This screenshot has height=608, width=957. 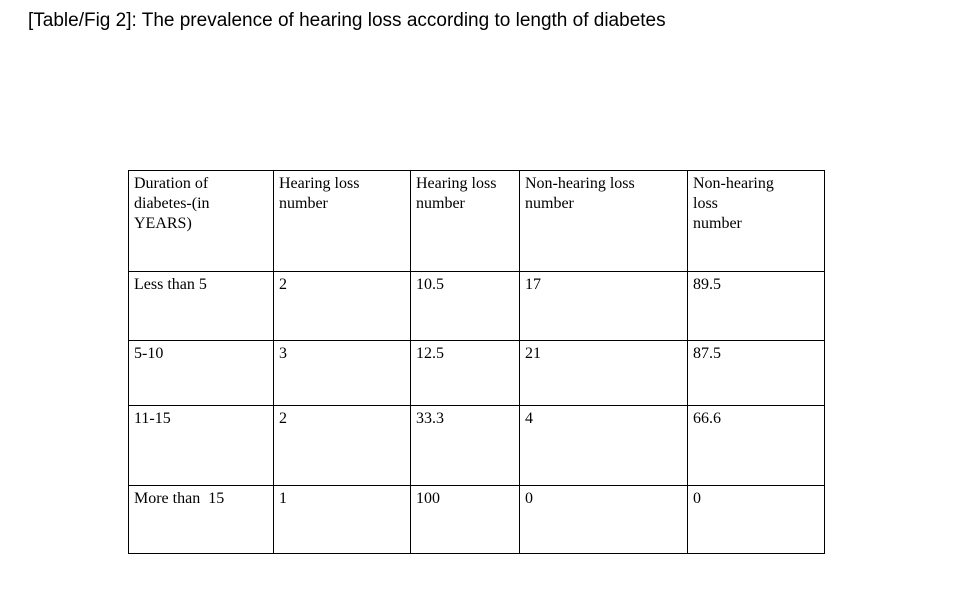 What do you see at coordinates (465, 306) in the screenshot?
I see `table-cell: 10.5` at bounding box center [465, 306].